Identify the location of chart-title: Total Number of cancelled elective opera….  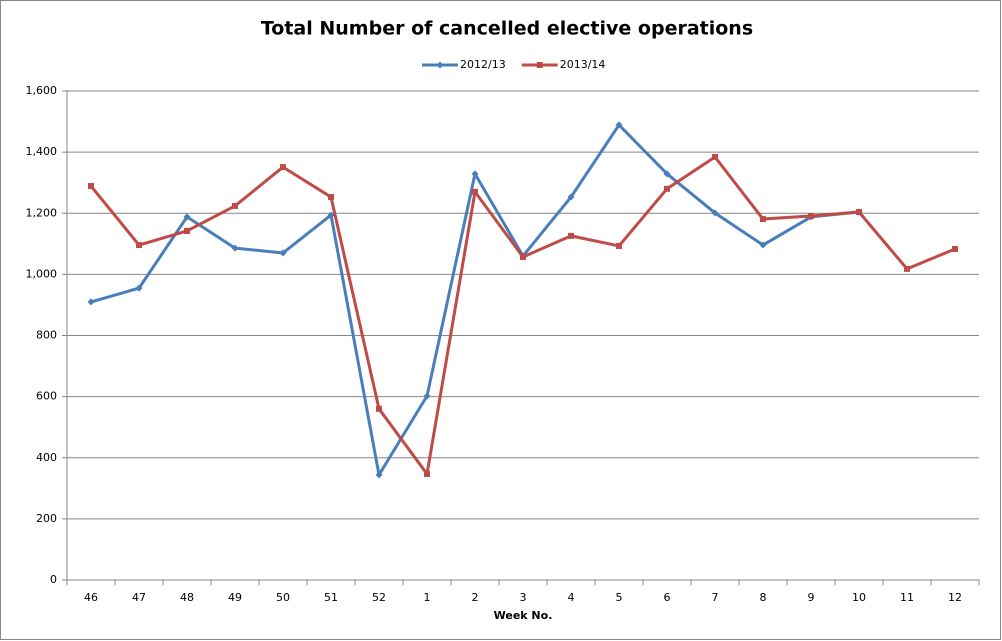
(507, 29).